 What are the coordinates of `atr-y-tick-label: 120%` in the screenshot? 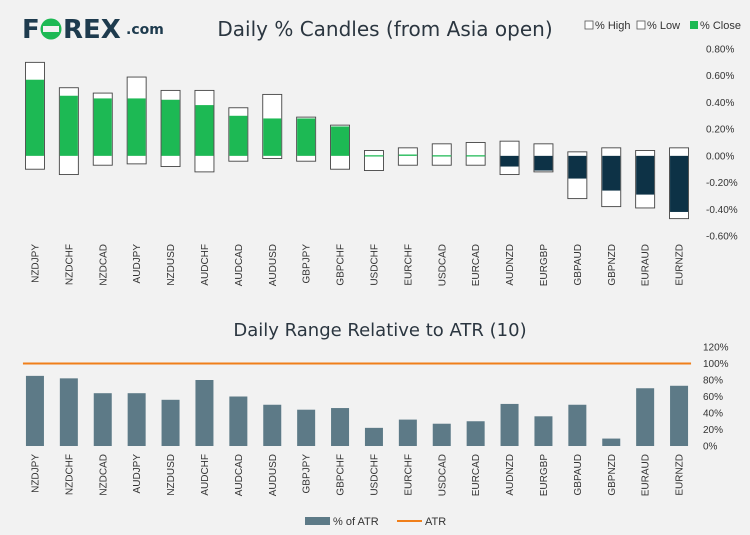 It's located at (716, 348).